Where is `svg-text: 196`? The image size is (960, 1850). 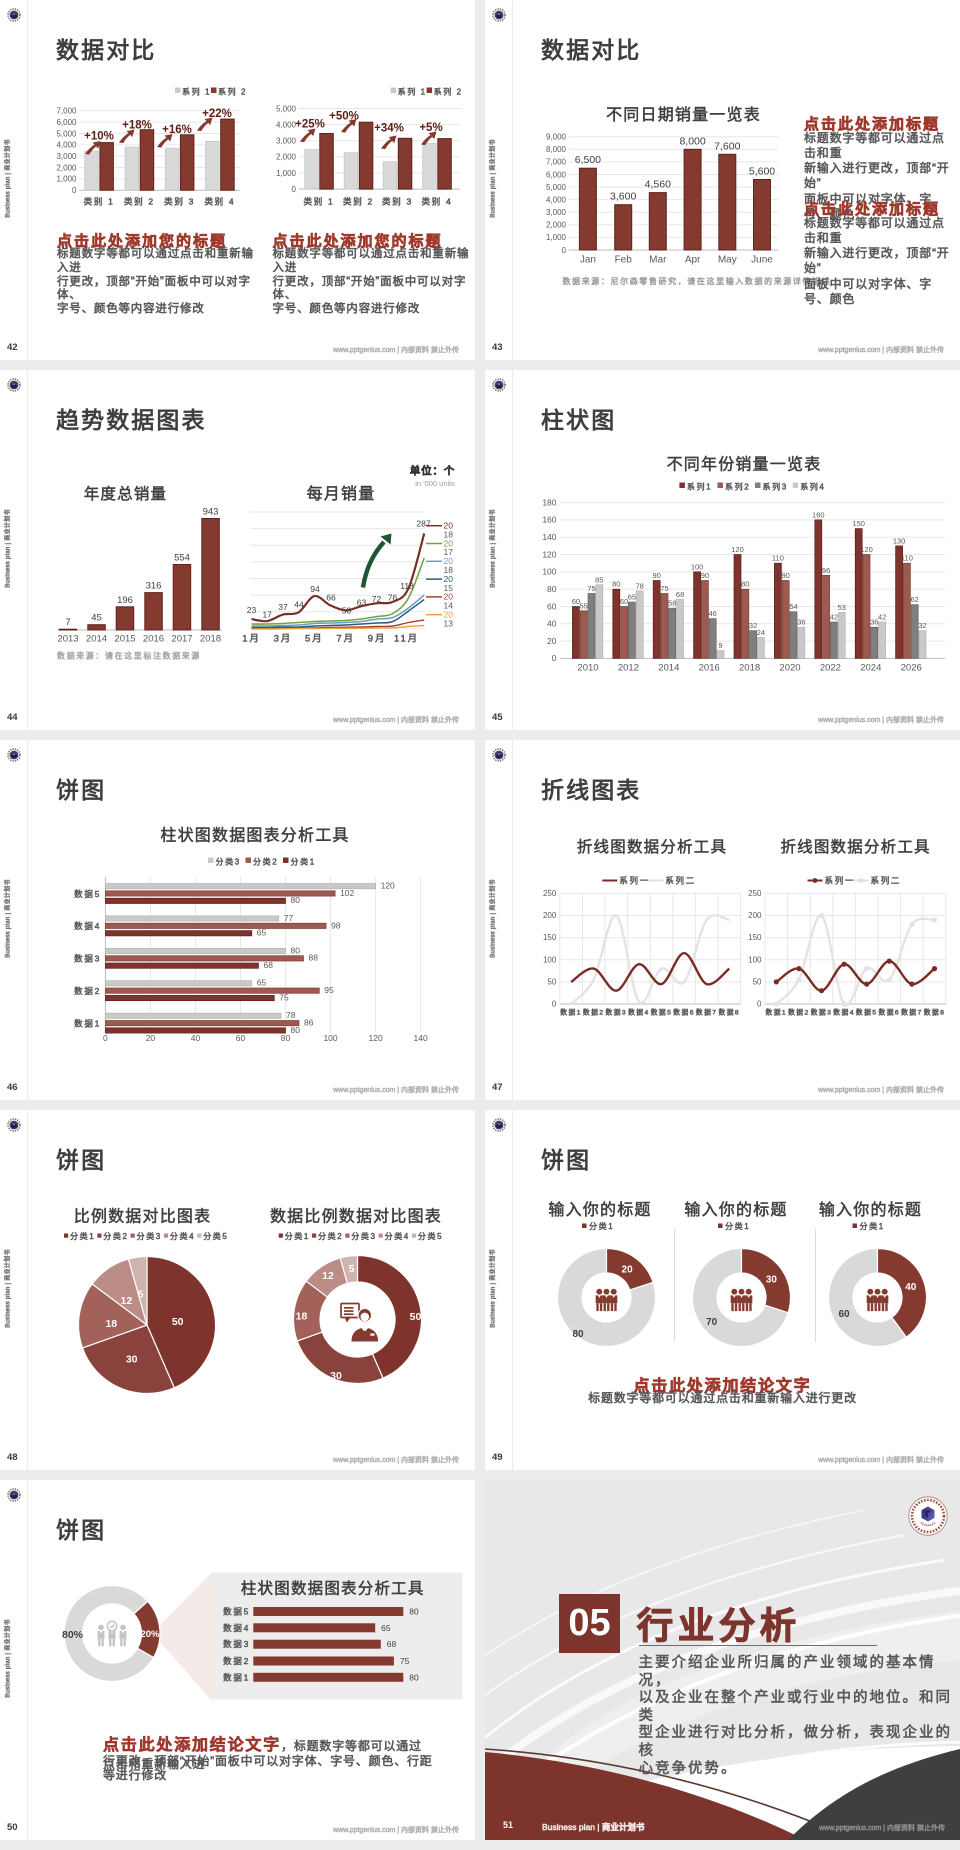 svg-text: 196 is located at coordinates (125, 600).